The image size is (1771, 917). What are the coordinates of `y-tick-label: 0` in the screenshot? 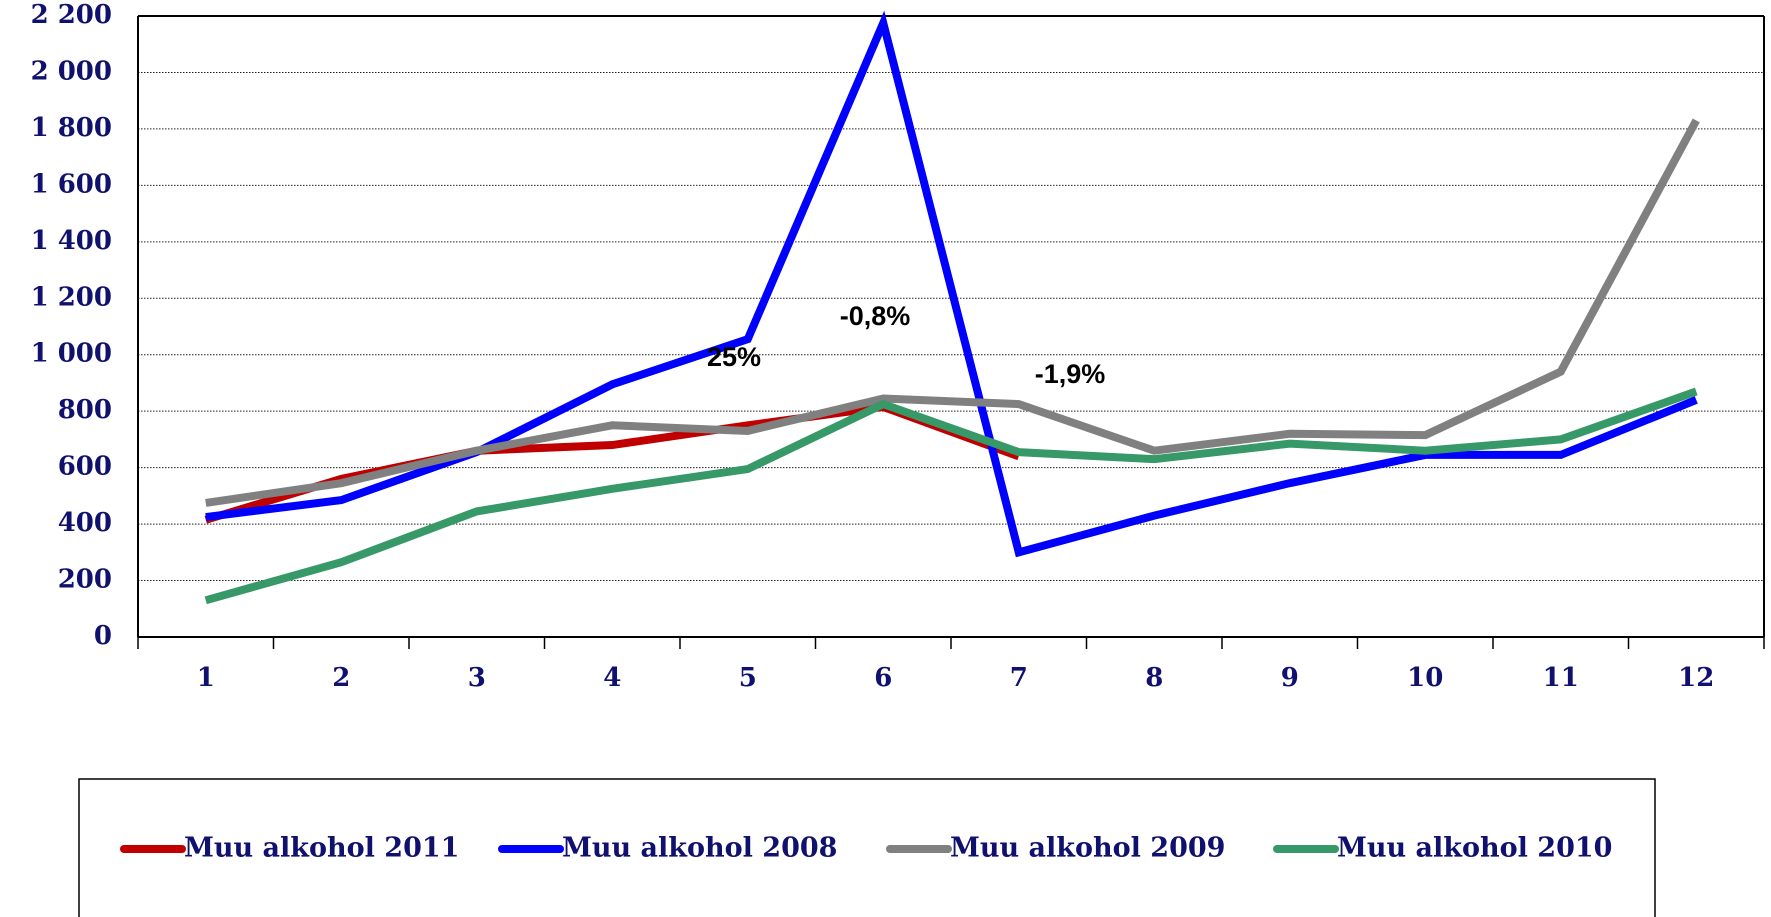 It's located at (103, 636).